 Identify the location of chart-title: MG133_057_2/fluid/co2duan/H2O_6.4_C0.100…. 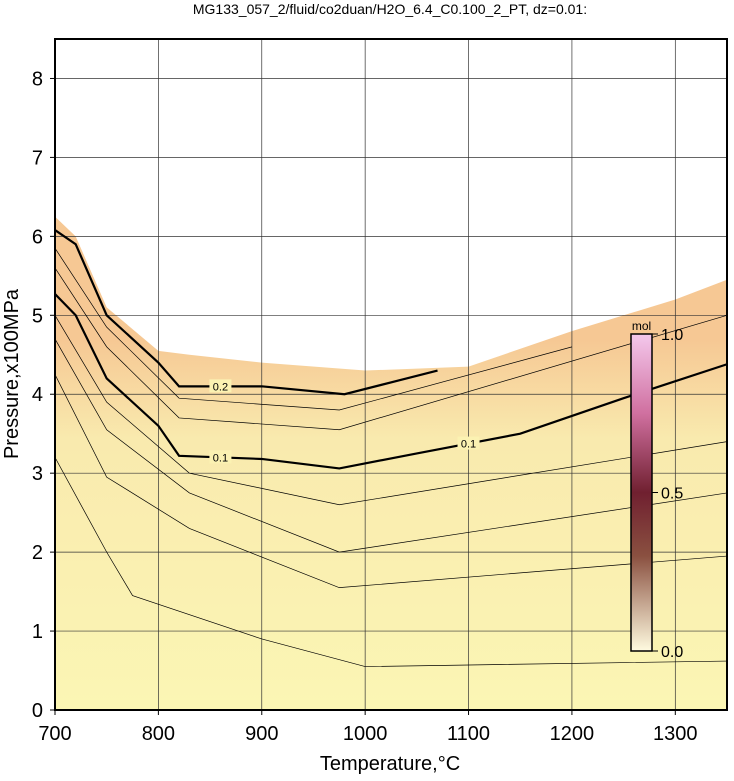
(390, 9).